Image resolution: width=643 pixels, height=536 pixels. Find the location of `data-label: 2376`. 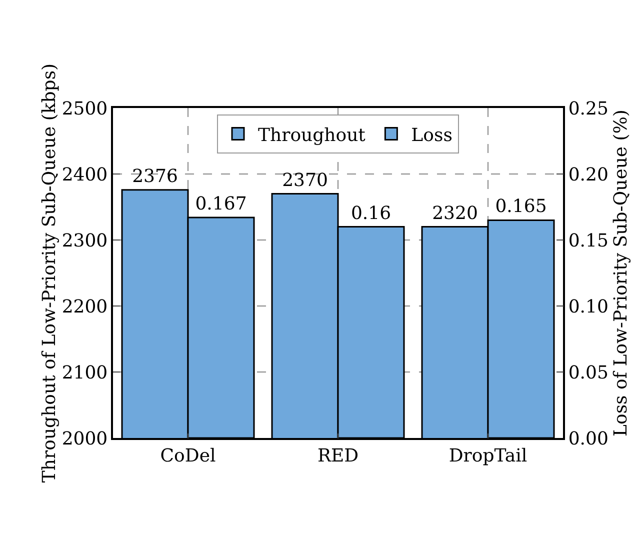

data-label: 2376 is located at coordinates (155, 176).